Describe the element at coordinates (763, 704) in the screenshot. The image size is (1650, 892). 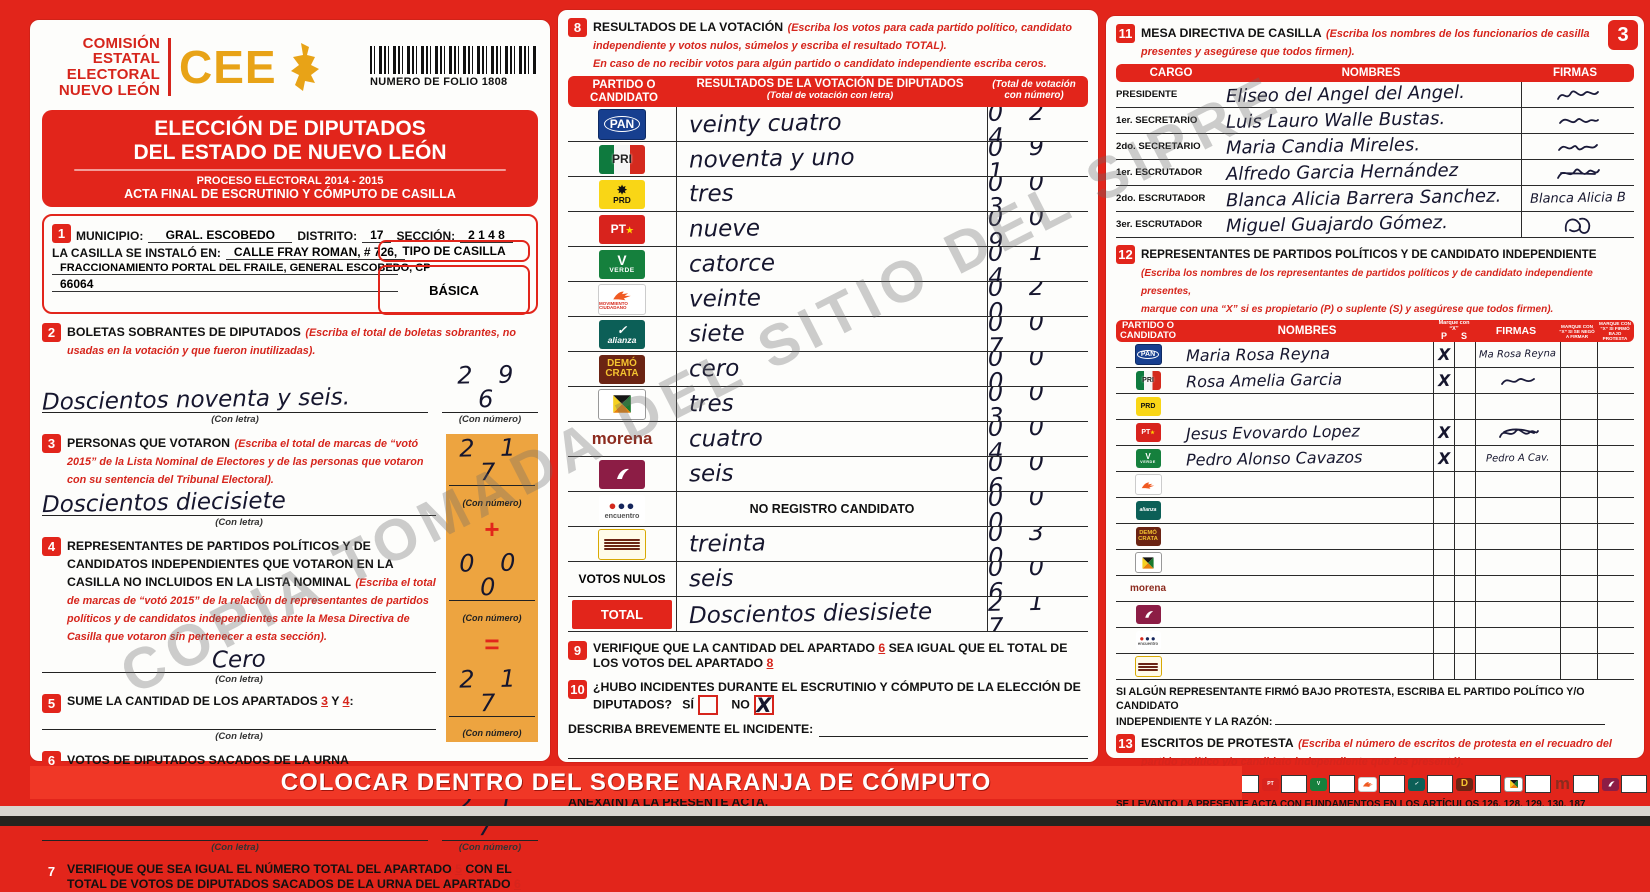
I see `no-x-mark: X` at that location.